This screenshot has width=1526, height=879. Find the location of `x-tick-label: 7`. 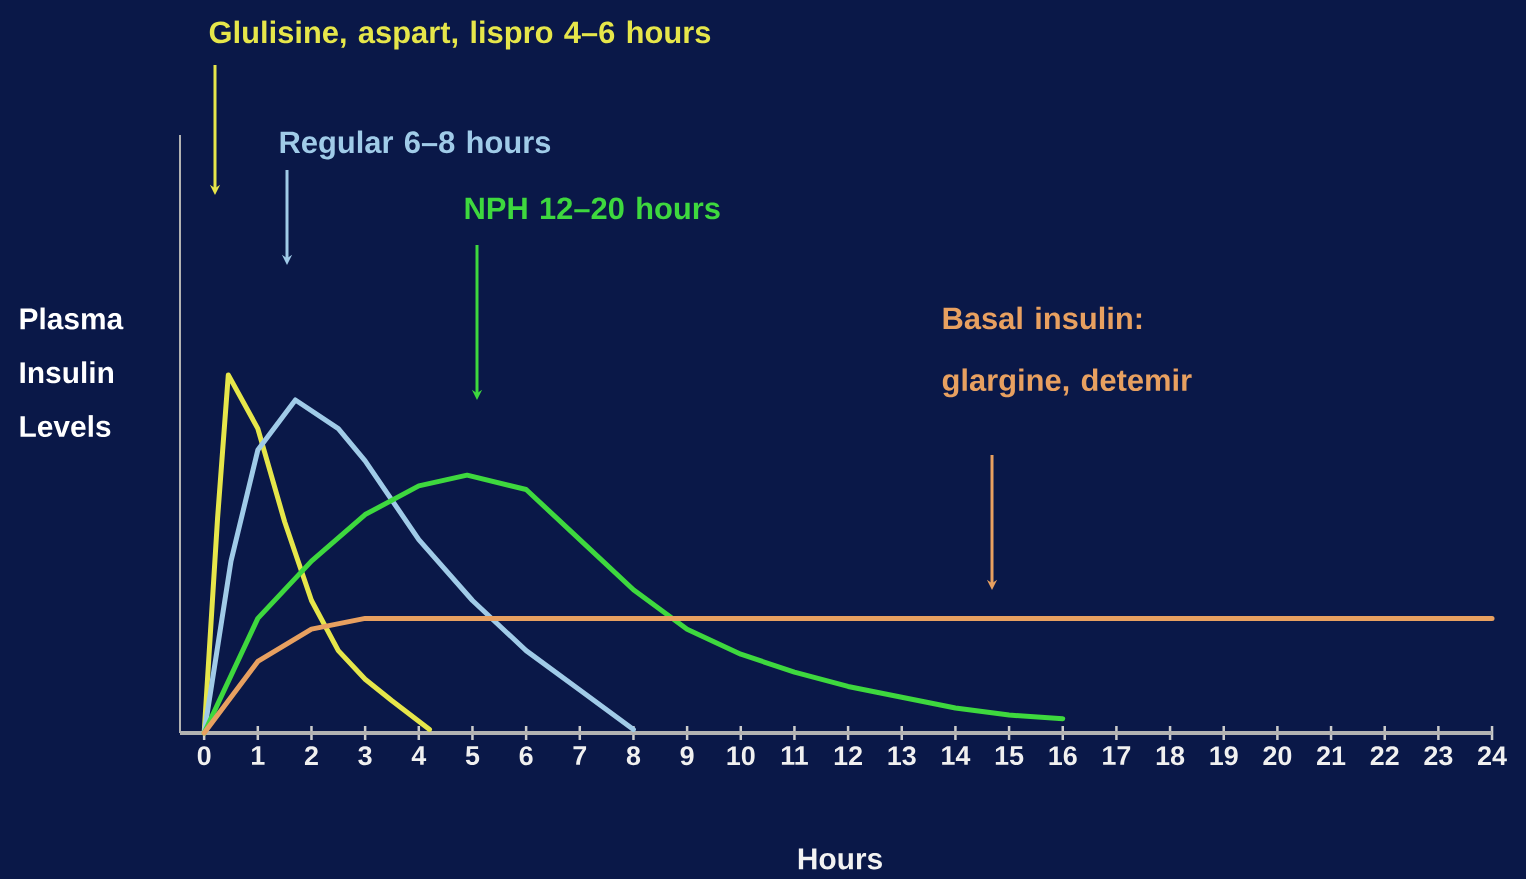

x-tick-label: 7 is located at coordinates (580, 755).